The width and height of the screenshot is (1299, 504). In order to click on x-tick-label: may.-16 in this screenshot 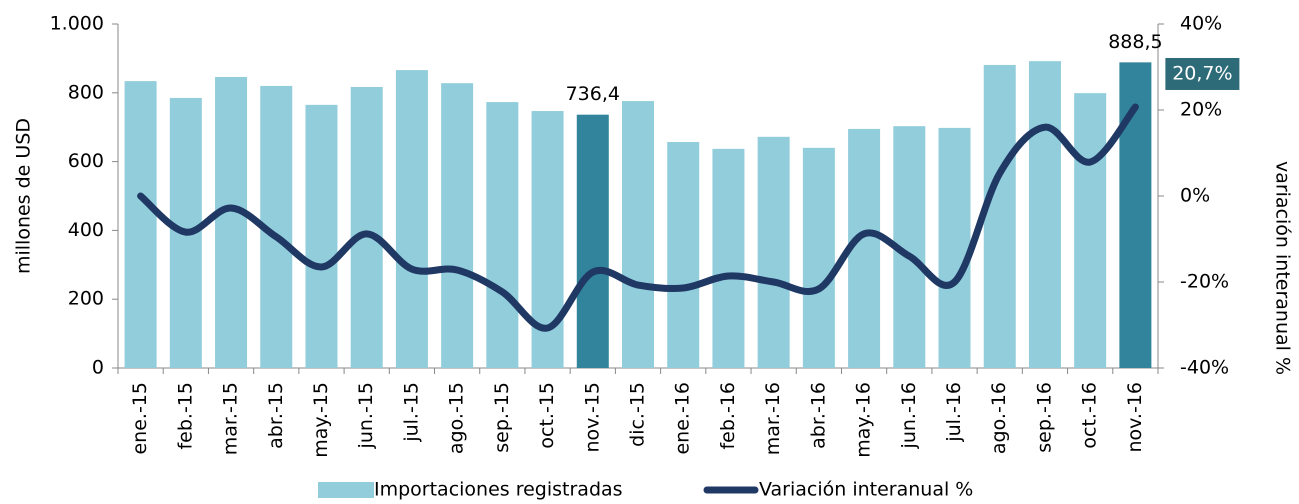, I will do `click(864, 420)`.